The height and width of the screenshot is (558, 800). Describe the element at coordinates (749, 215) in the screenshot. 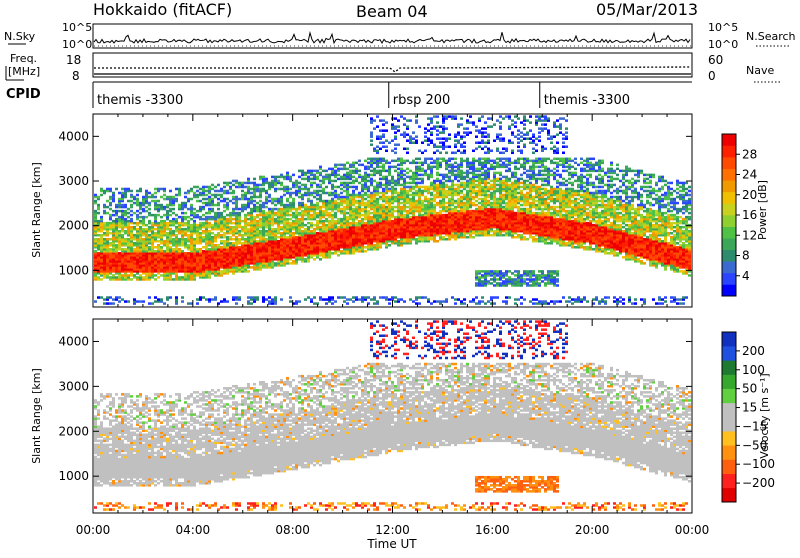

I see `colorbar-tick-label: 16` at that location.